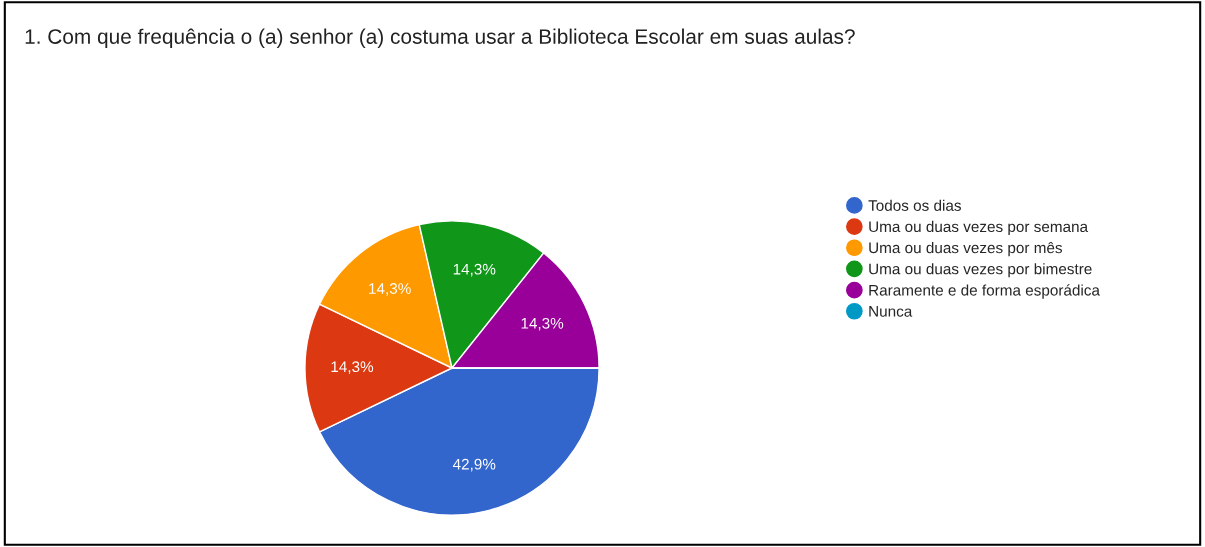 This screenshot has height=547, width=1205. Describe the element at coordinates (966, 249) in the screenshot. I see `legend-label: Uma ou duas vezes por mês` at that location.